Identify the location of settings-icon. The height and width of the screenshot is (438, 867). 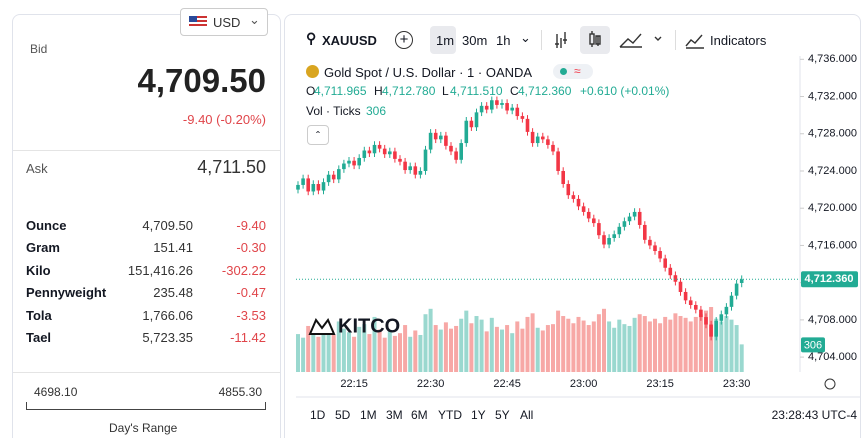
(830, 384).